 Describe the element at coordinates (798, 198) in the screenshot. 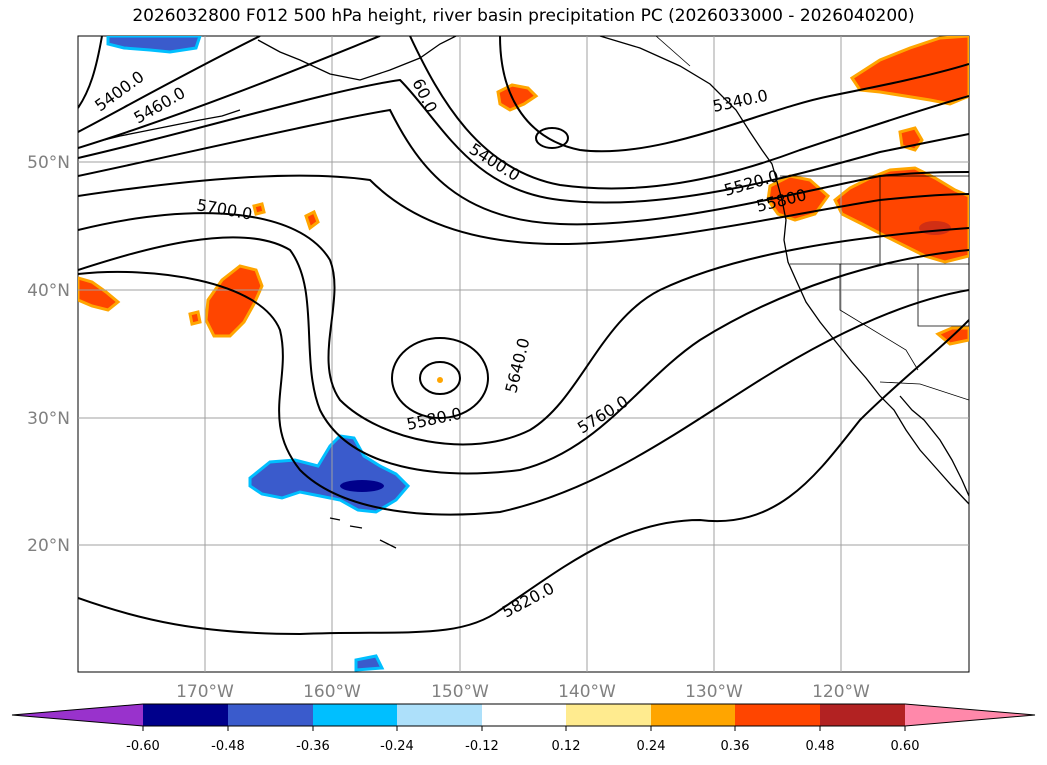

I see `precip-area-oregon-coast` at that location.